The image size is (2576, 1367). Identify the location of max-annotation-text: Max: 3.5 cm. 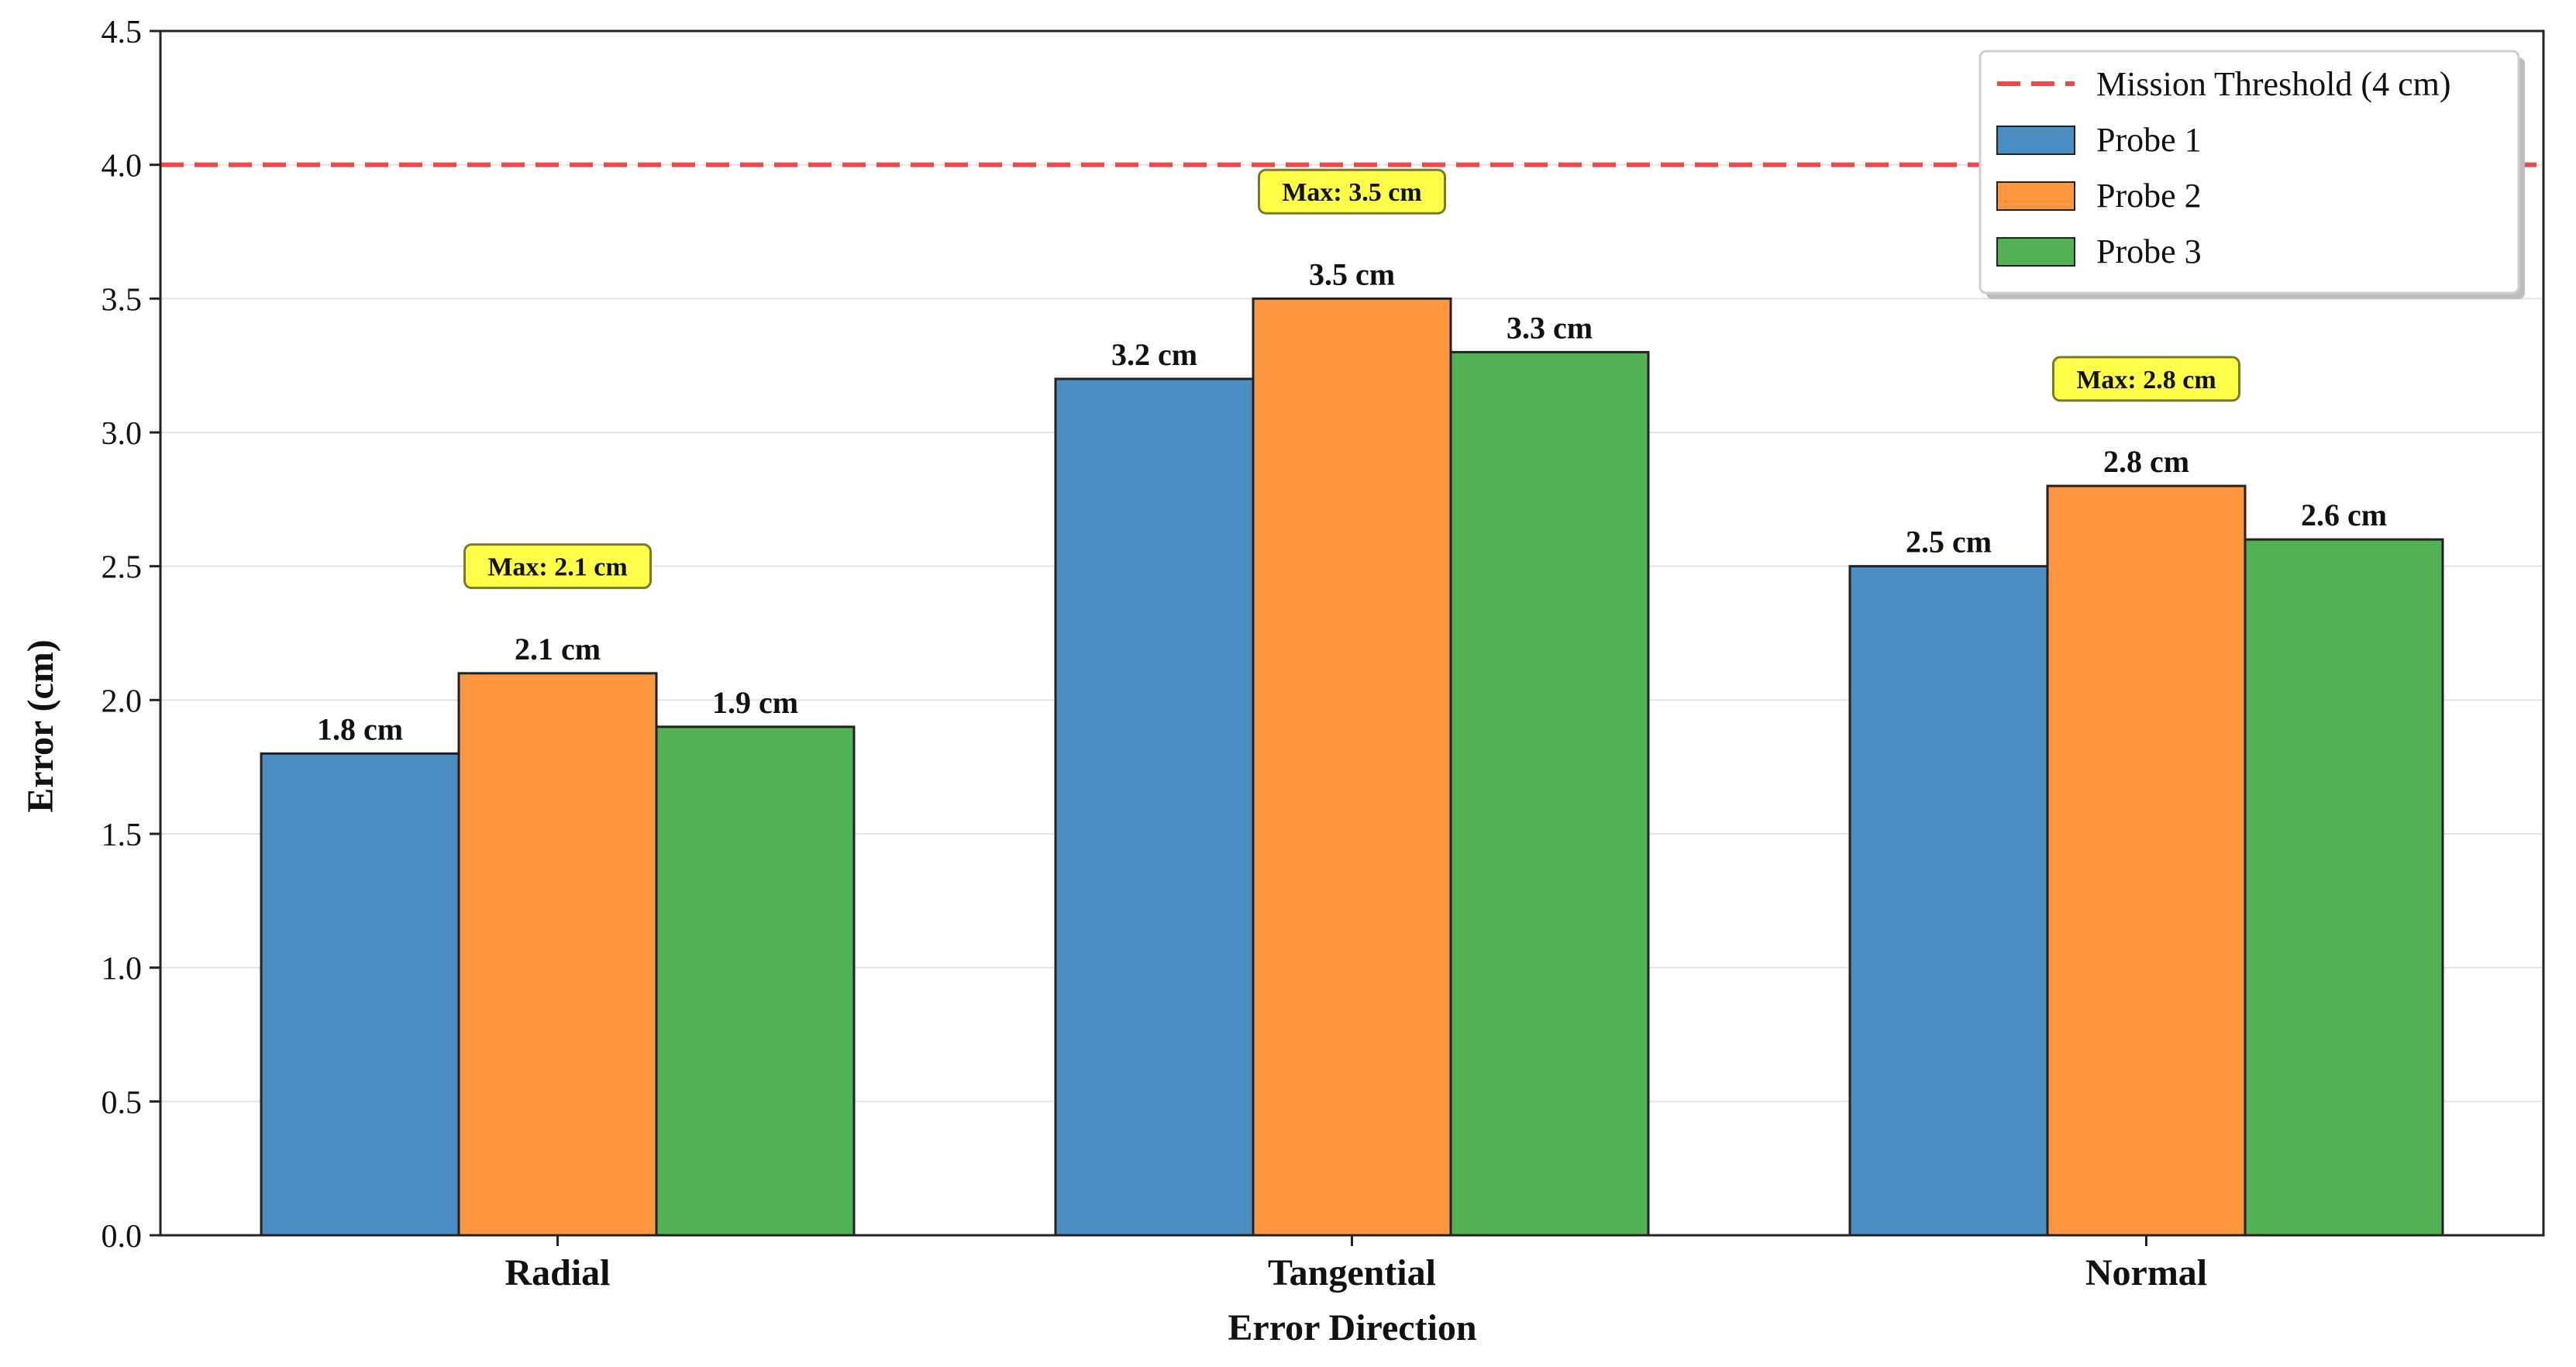
(1351, 192).